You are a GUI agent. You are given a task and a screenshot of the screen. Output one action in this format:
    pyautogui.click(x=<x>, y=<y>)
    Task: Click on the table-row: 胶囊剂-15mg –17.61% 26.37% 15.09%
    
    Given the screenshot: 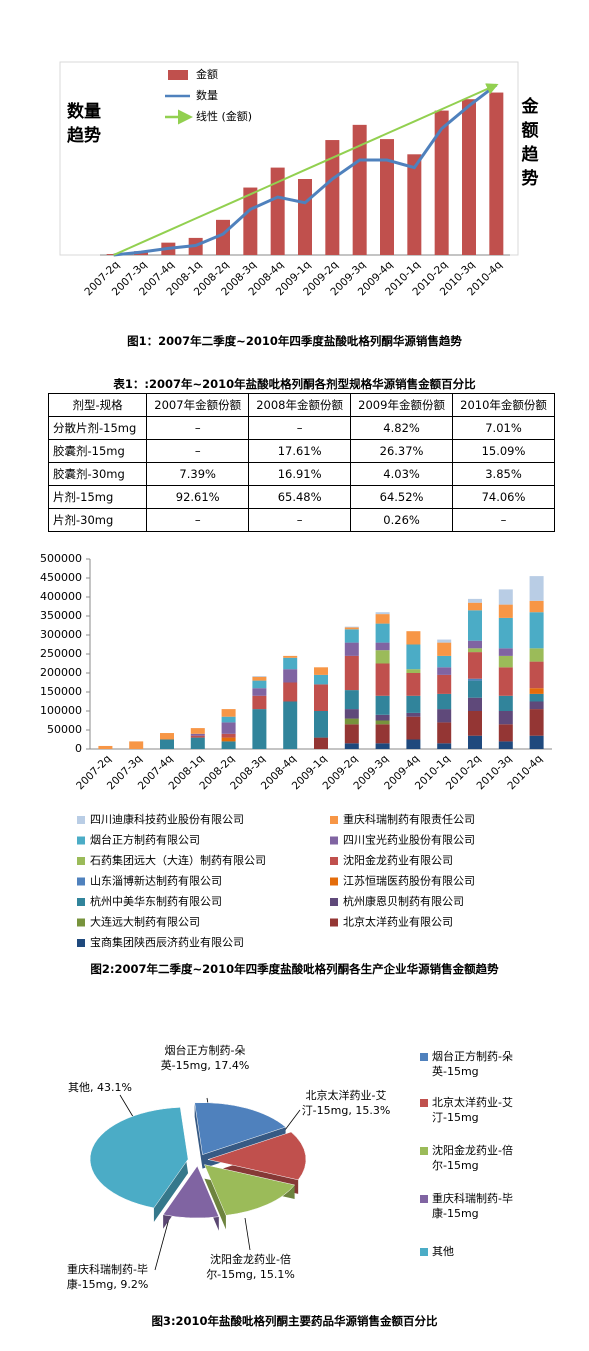 What is the action you would take?
    pyautogui.click(x=301, y=451)
    